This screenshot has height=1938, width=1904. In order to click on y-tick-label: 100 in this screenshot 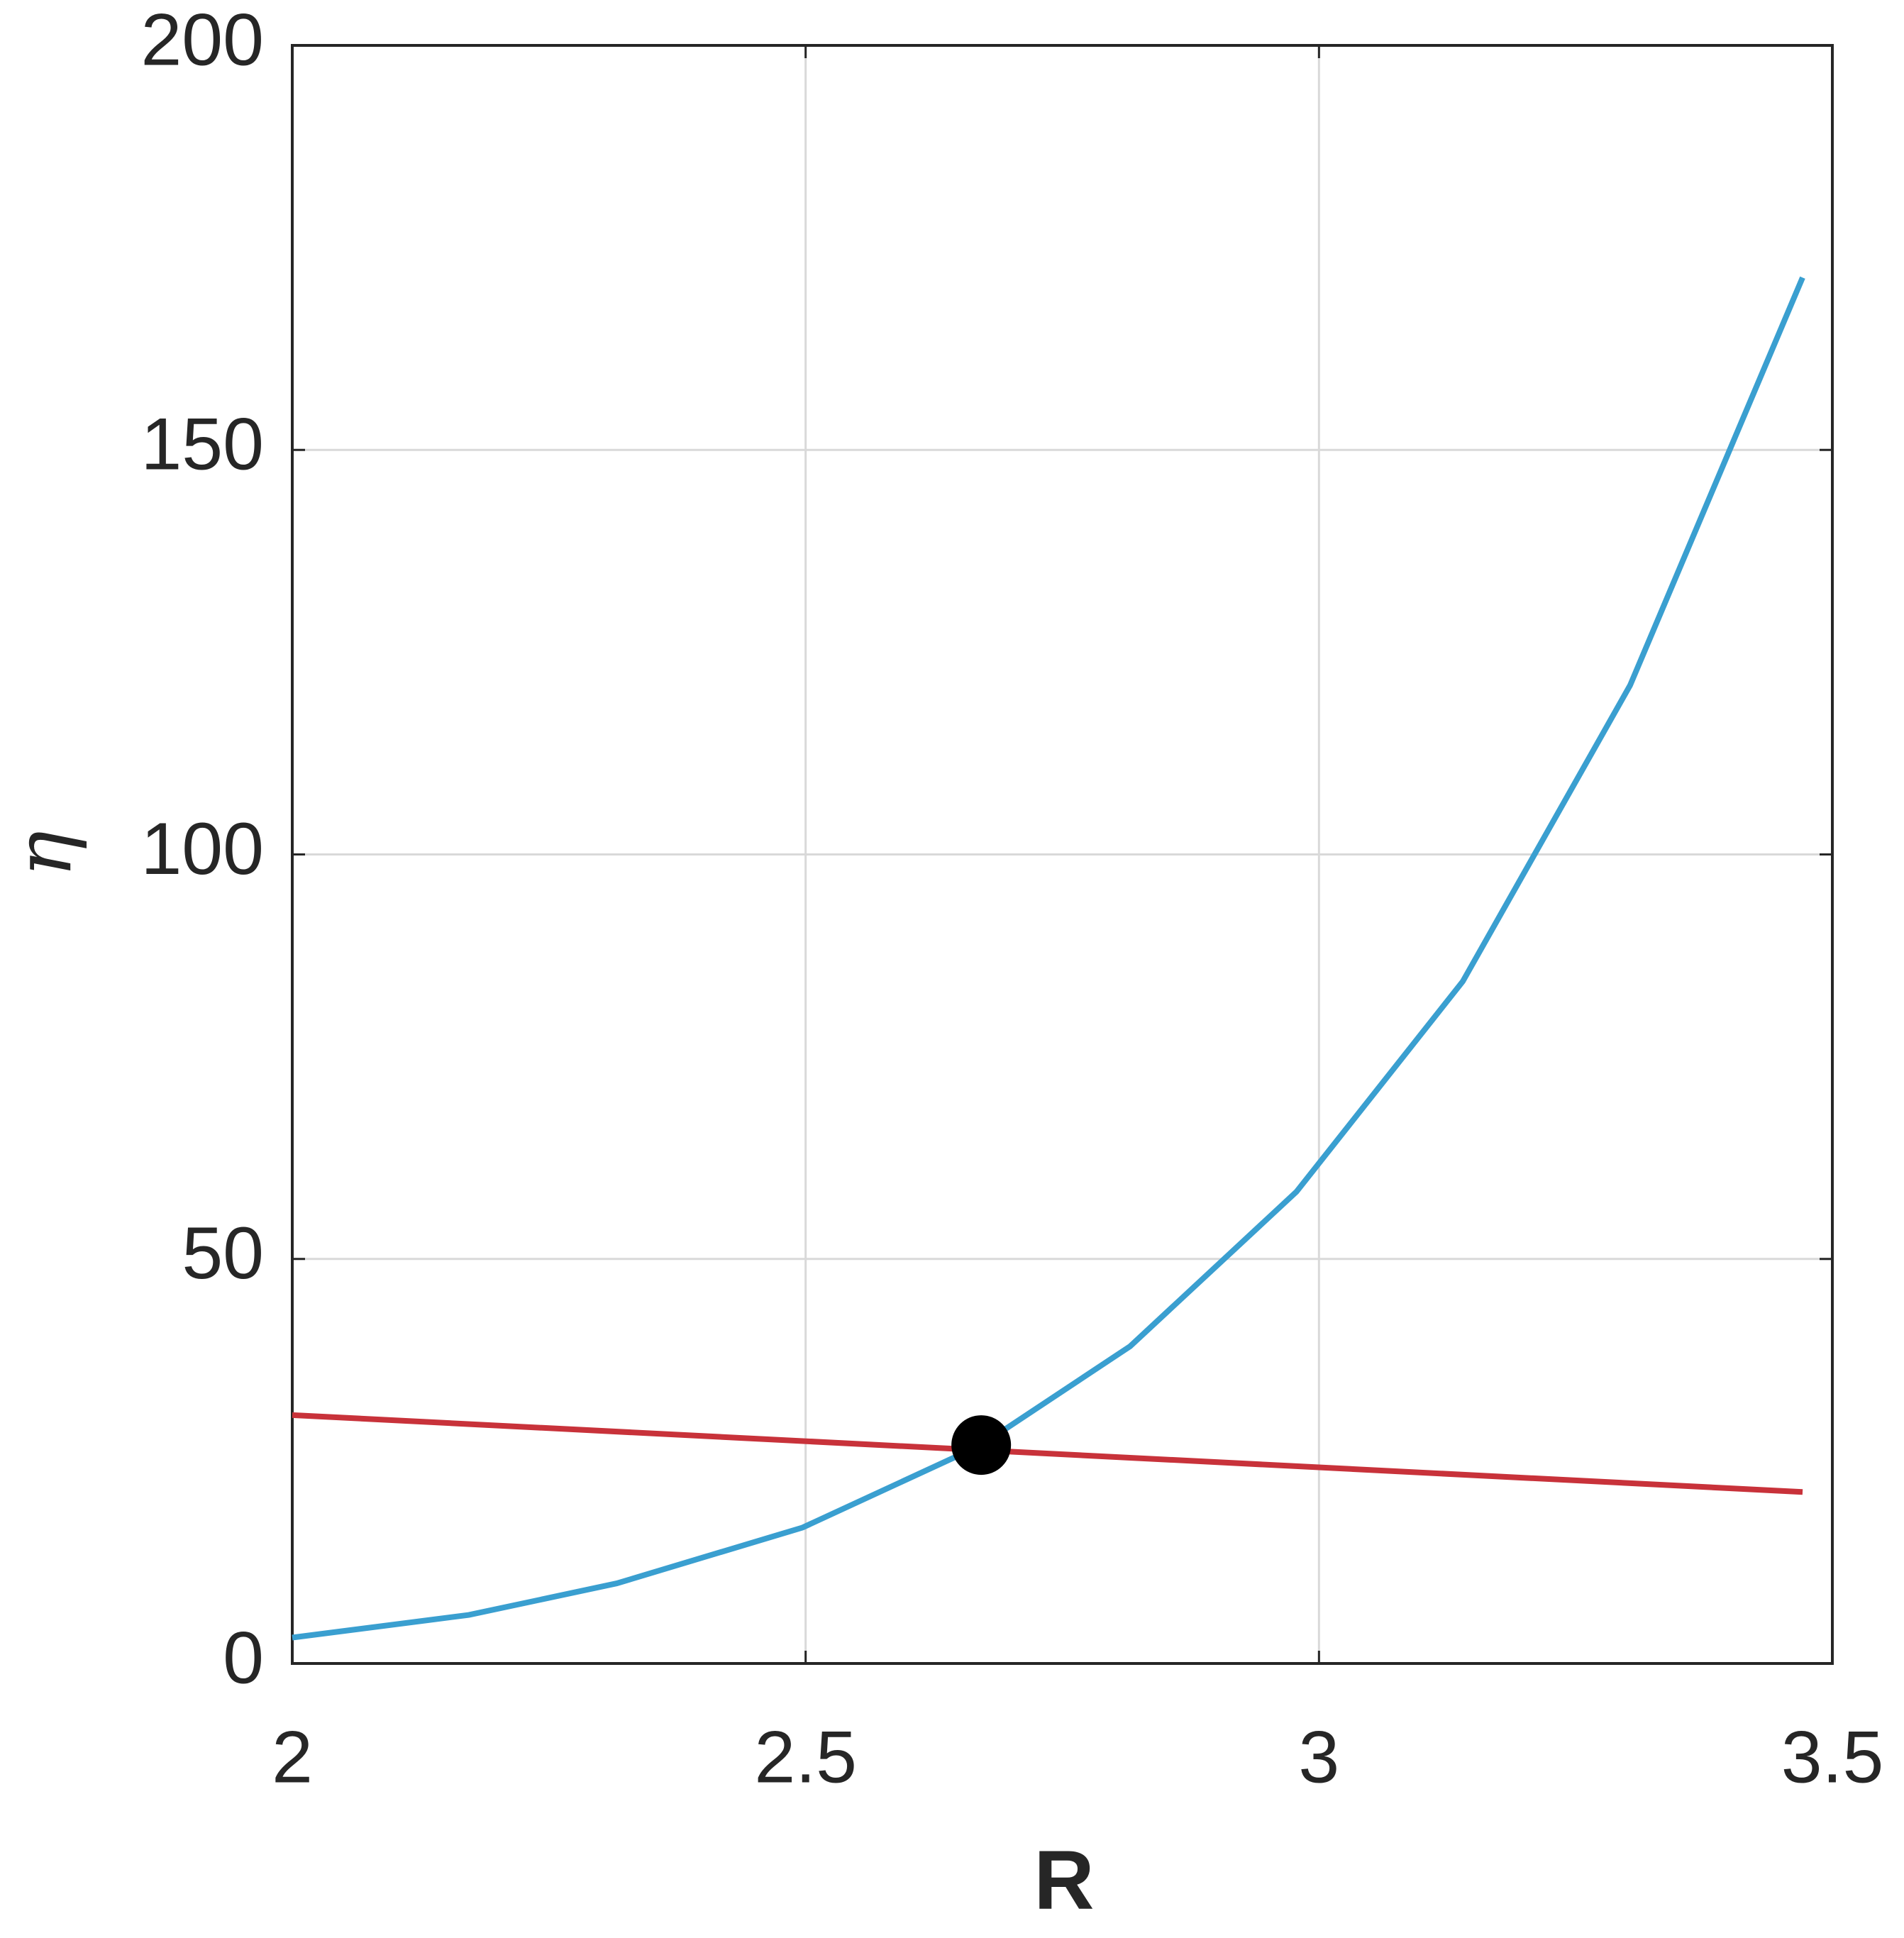, I will do `click(202, 849)`.